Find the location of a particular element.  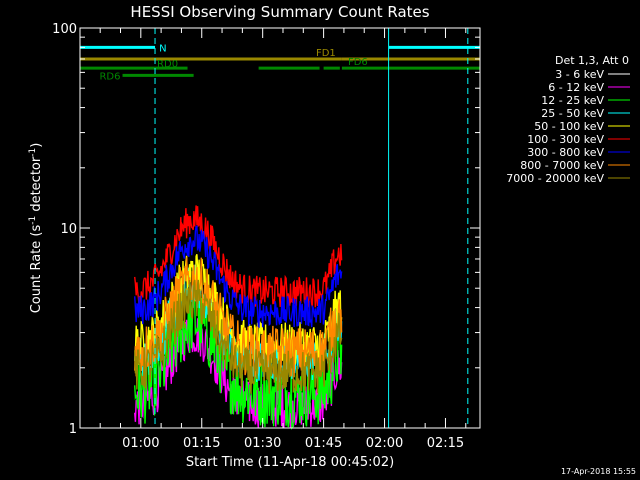

x-axis-label: Start Time (11-Apr-18 00:45:02) is located at coordinates (290, 462).